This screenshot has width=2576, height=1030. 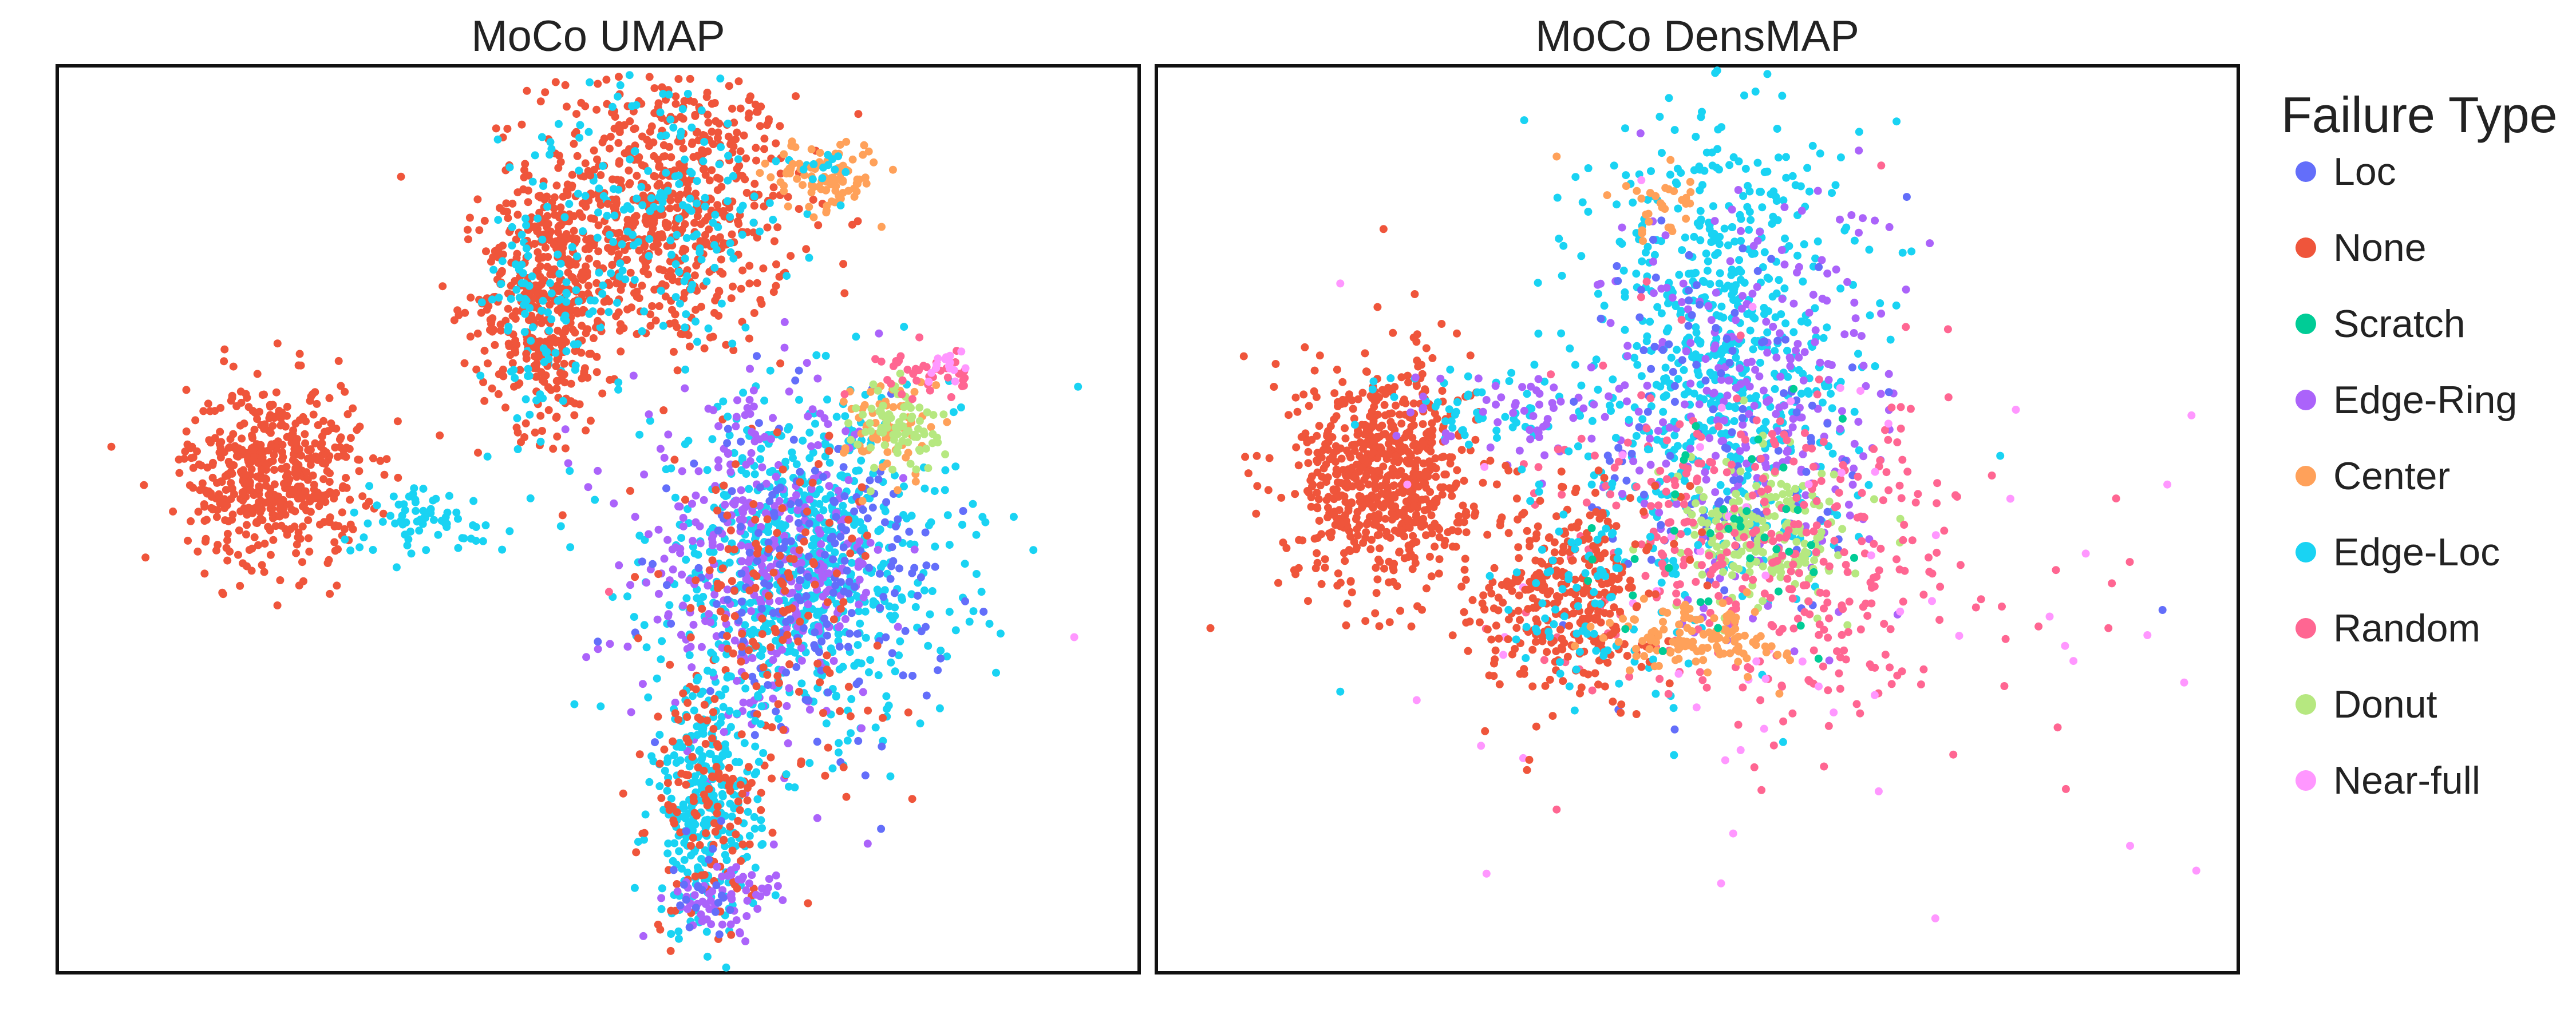 What do you see at coordinates (961, 351) in the screenshot?
I see `point-near-full` at bounding box center [961, 351].